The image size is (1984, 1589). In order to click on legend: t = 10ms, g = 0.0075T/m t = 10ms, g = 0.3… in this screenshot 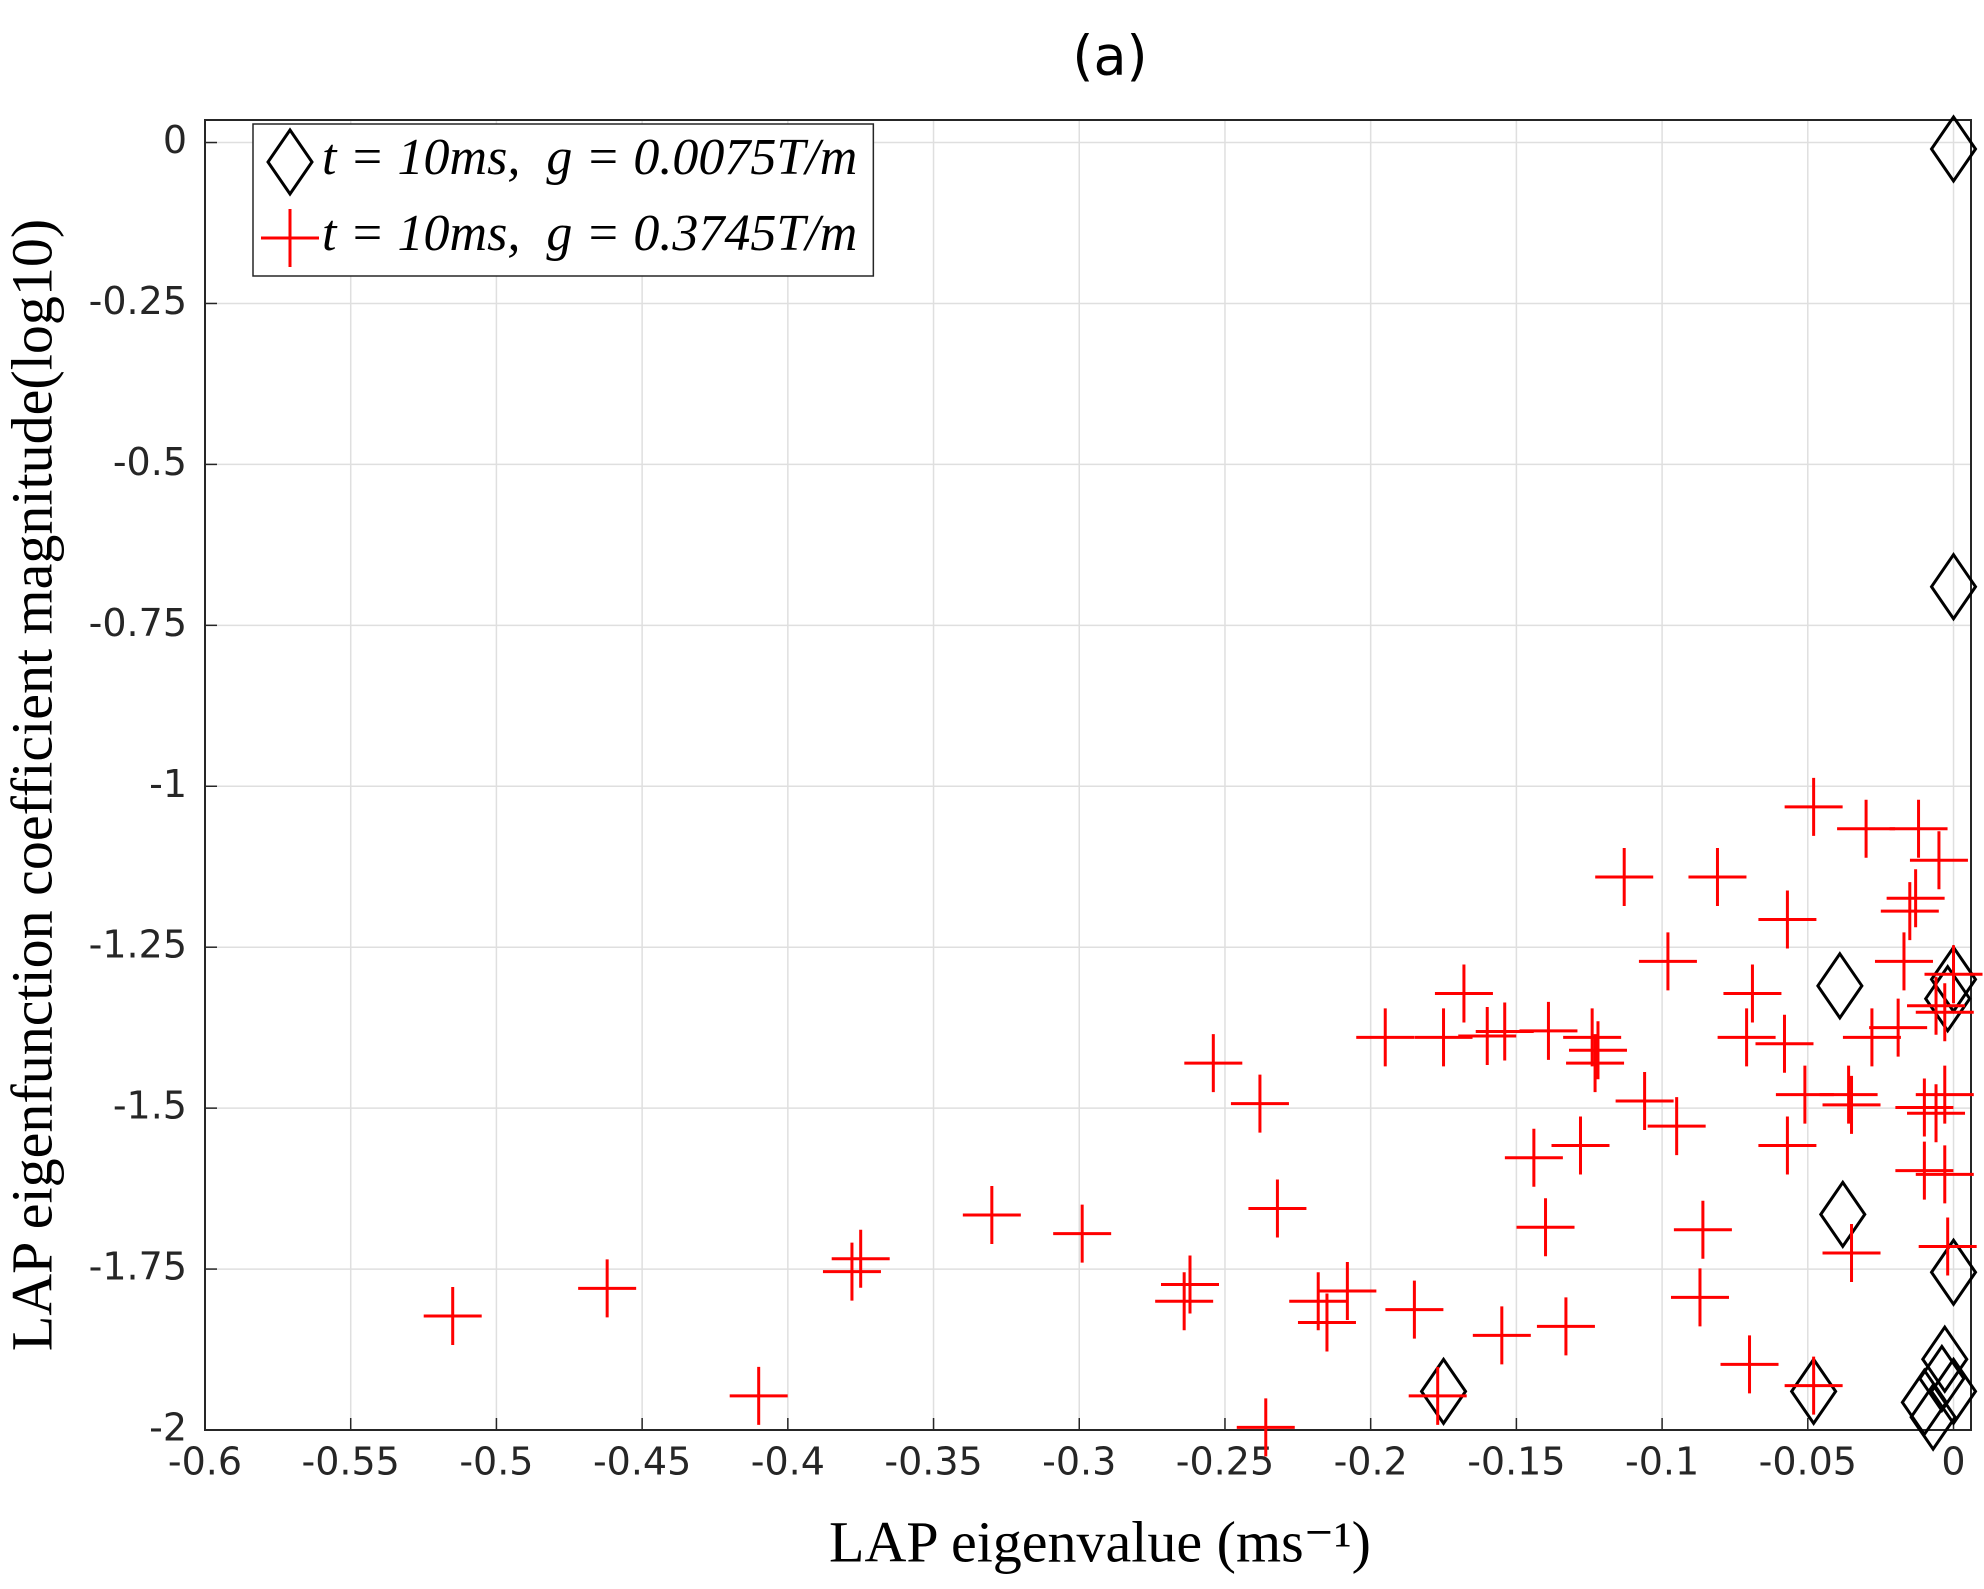, I will do `click(563, 200)`.